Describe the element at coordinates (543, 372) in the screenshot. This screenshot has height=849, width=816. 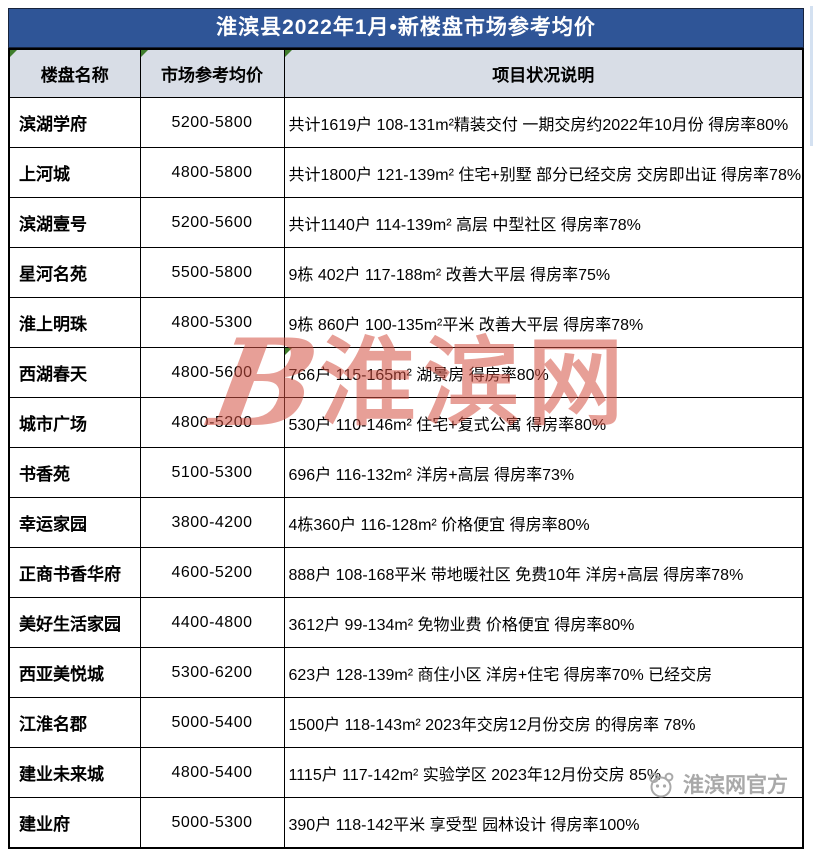
I see `description-cell: 766户 115-165m² 湖景房 得房率80%` at that location.